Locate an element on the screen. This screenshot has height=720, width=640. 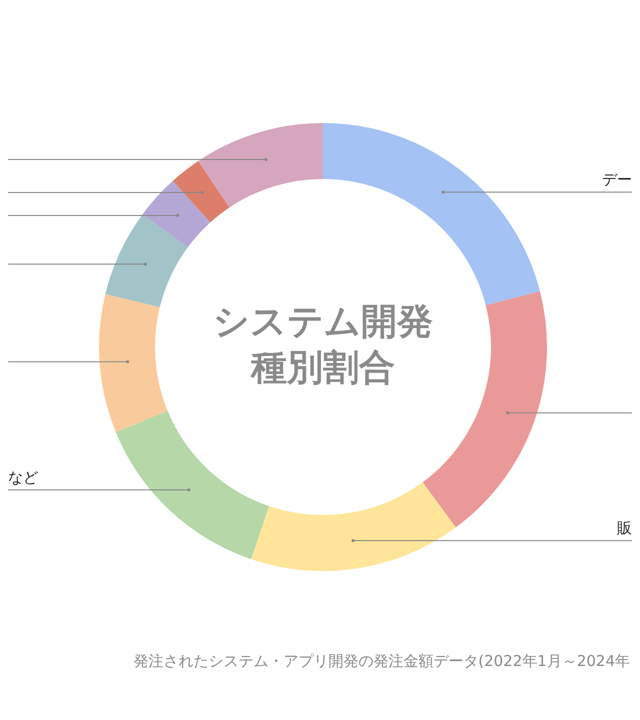
slice-label: デー is located at coordinates (617, 179).